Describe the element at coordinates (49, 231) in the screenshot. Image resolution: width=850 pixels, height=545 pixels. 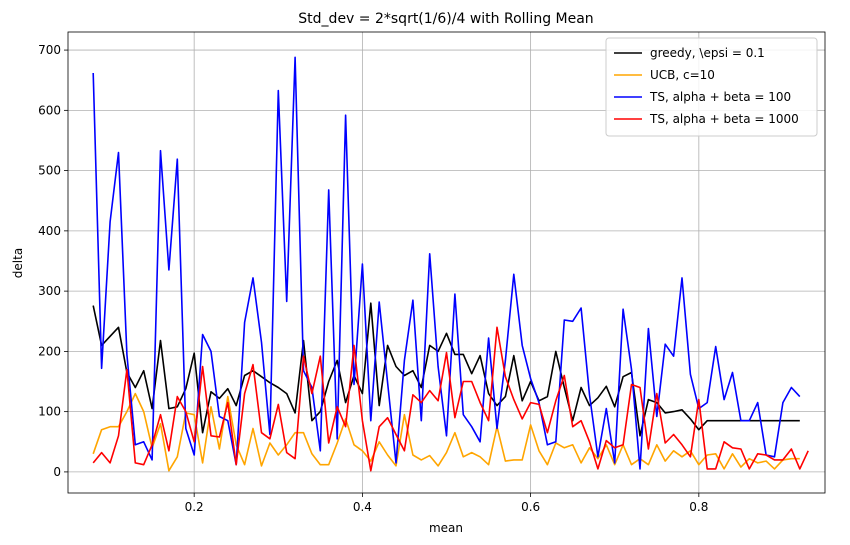
I see `y-tick-label: 400` at that location.